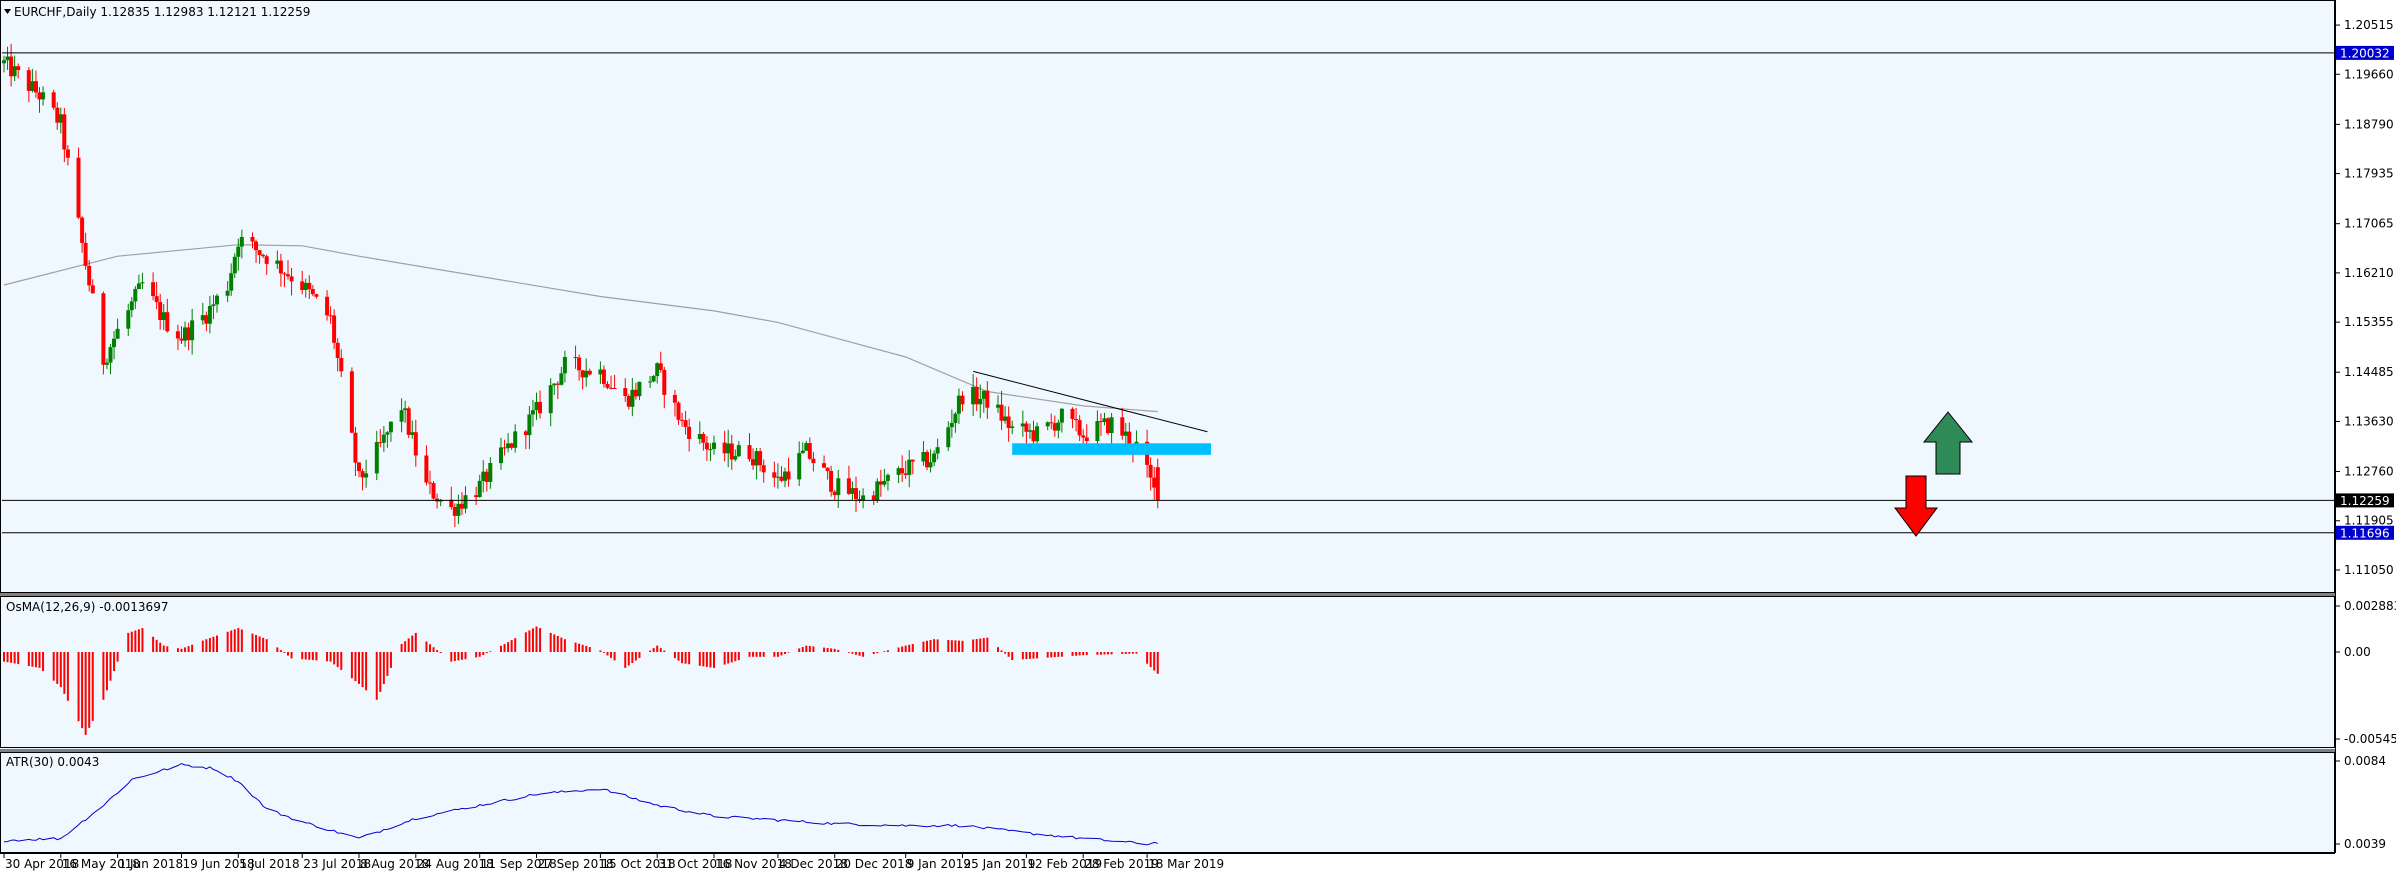 The height and width of the screenshot is (876, 2396). Describe the element at coordinates (2369, 570) in the screenshot. I see `price-axis-label: 1.11050` at that location.